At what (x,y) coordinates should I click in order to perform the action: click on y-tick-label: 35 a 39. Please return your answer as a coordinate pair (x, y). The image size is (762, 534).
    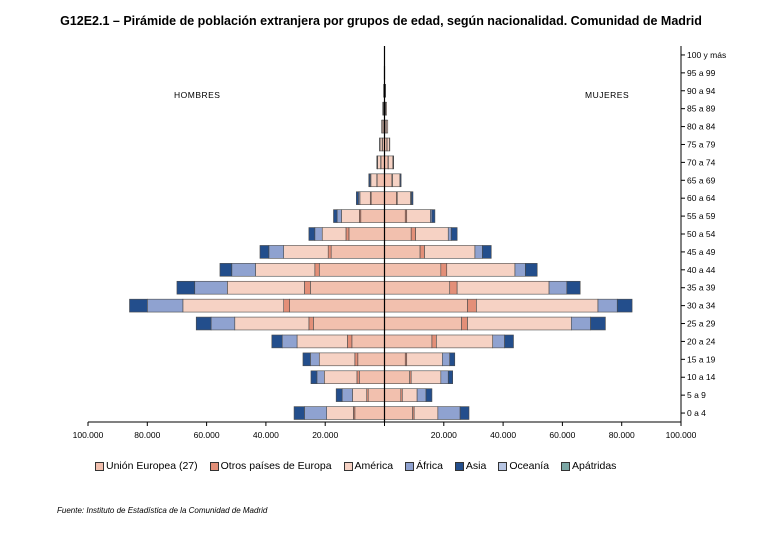
    Looking at the image, I should click on (701, 288).